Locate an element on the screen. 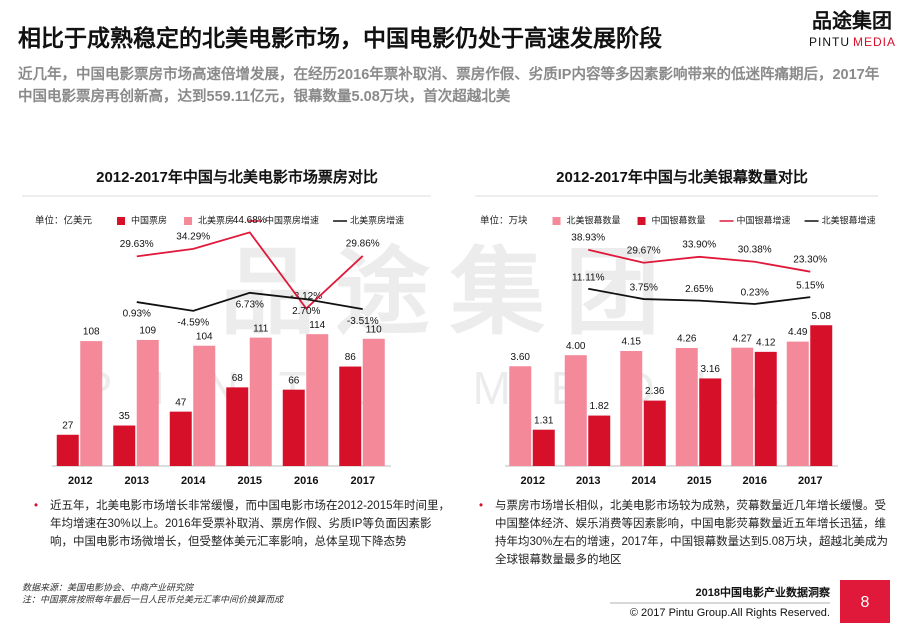  data-label: 104 is located at coordinates (204, 336).